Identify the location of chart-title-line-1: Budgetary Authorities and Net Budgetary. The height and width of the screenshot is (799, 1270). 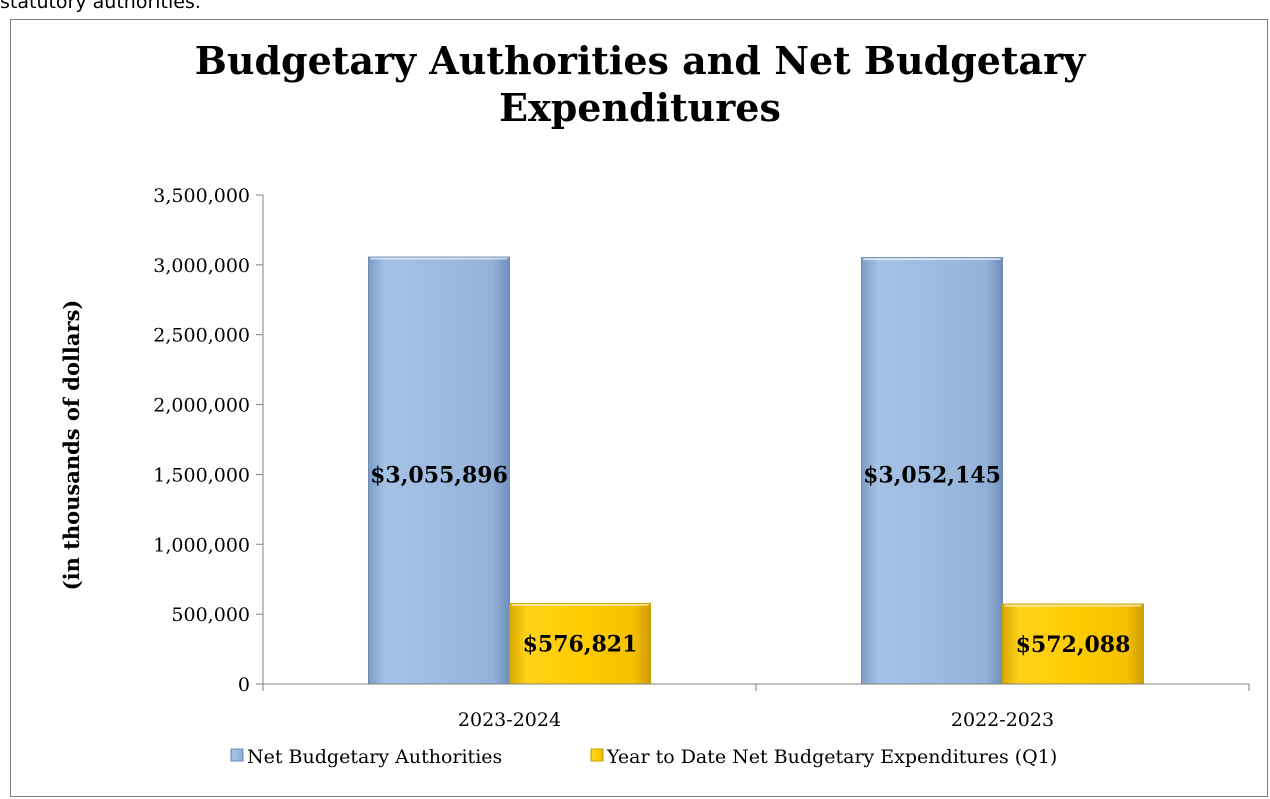
(640, 60).